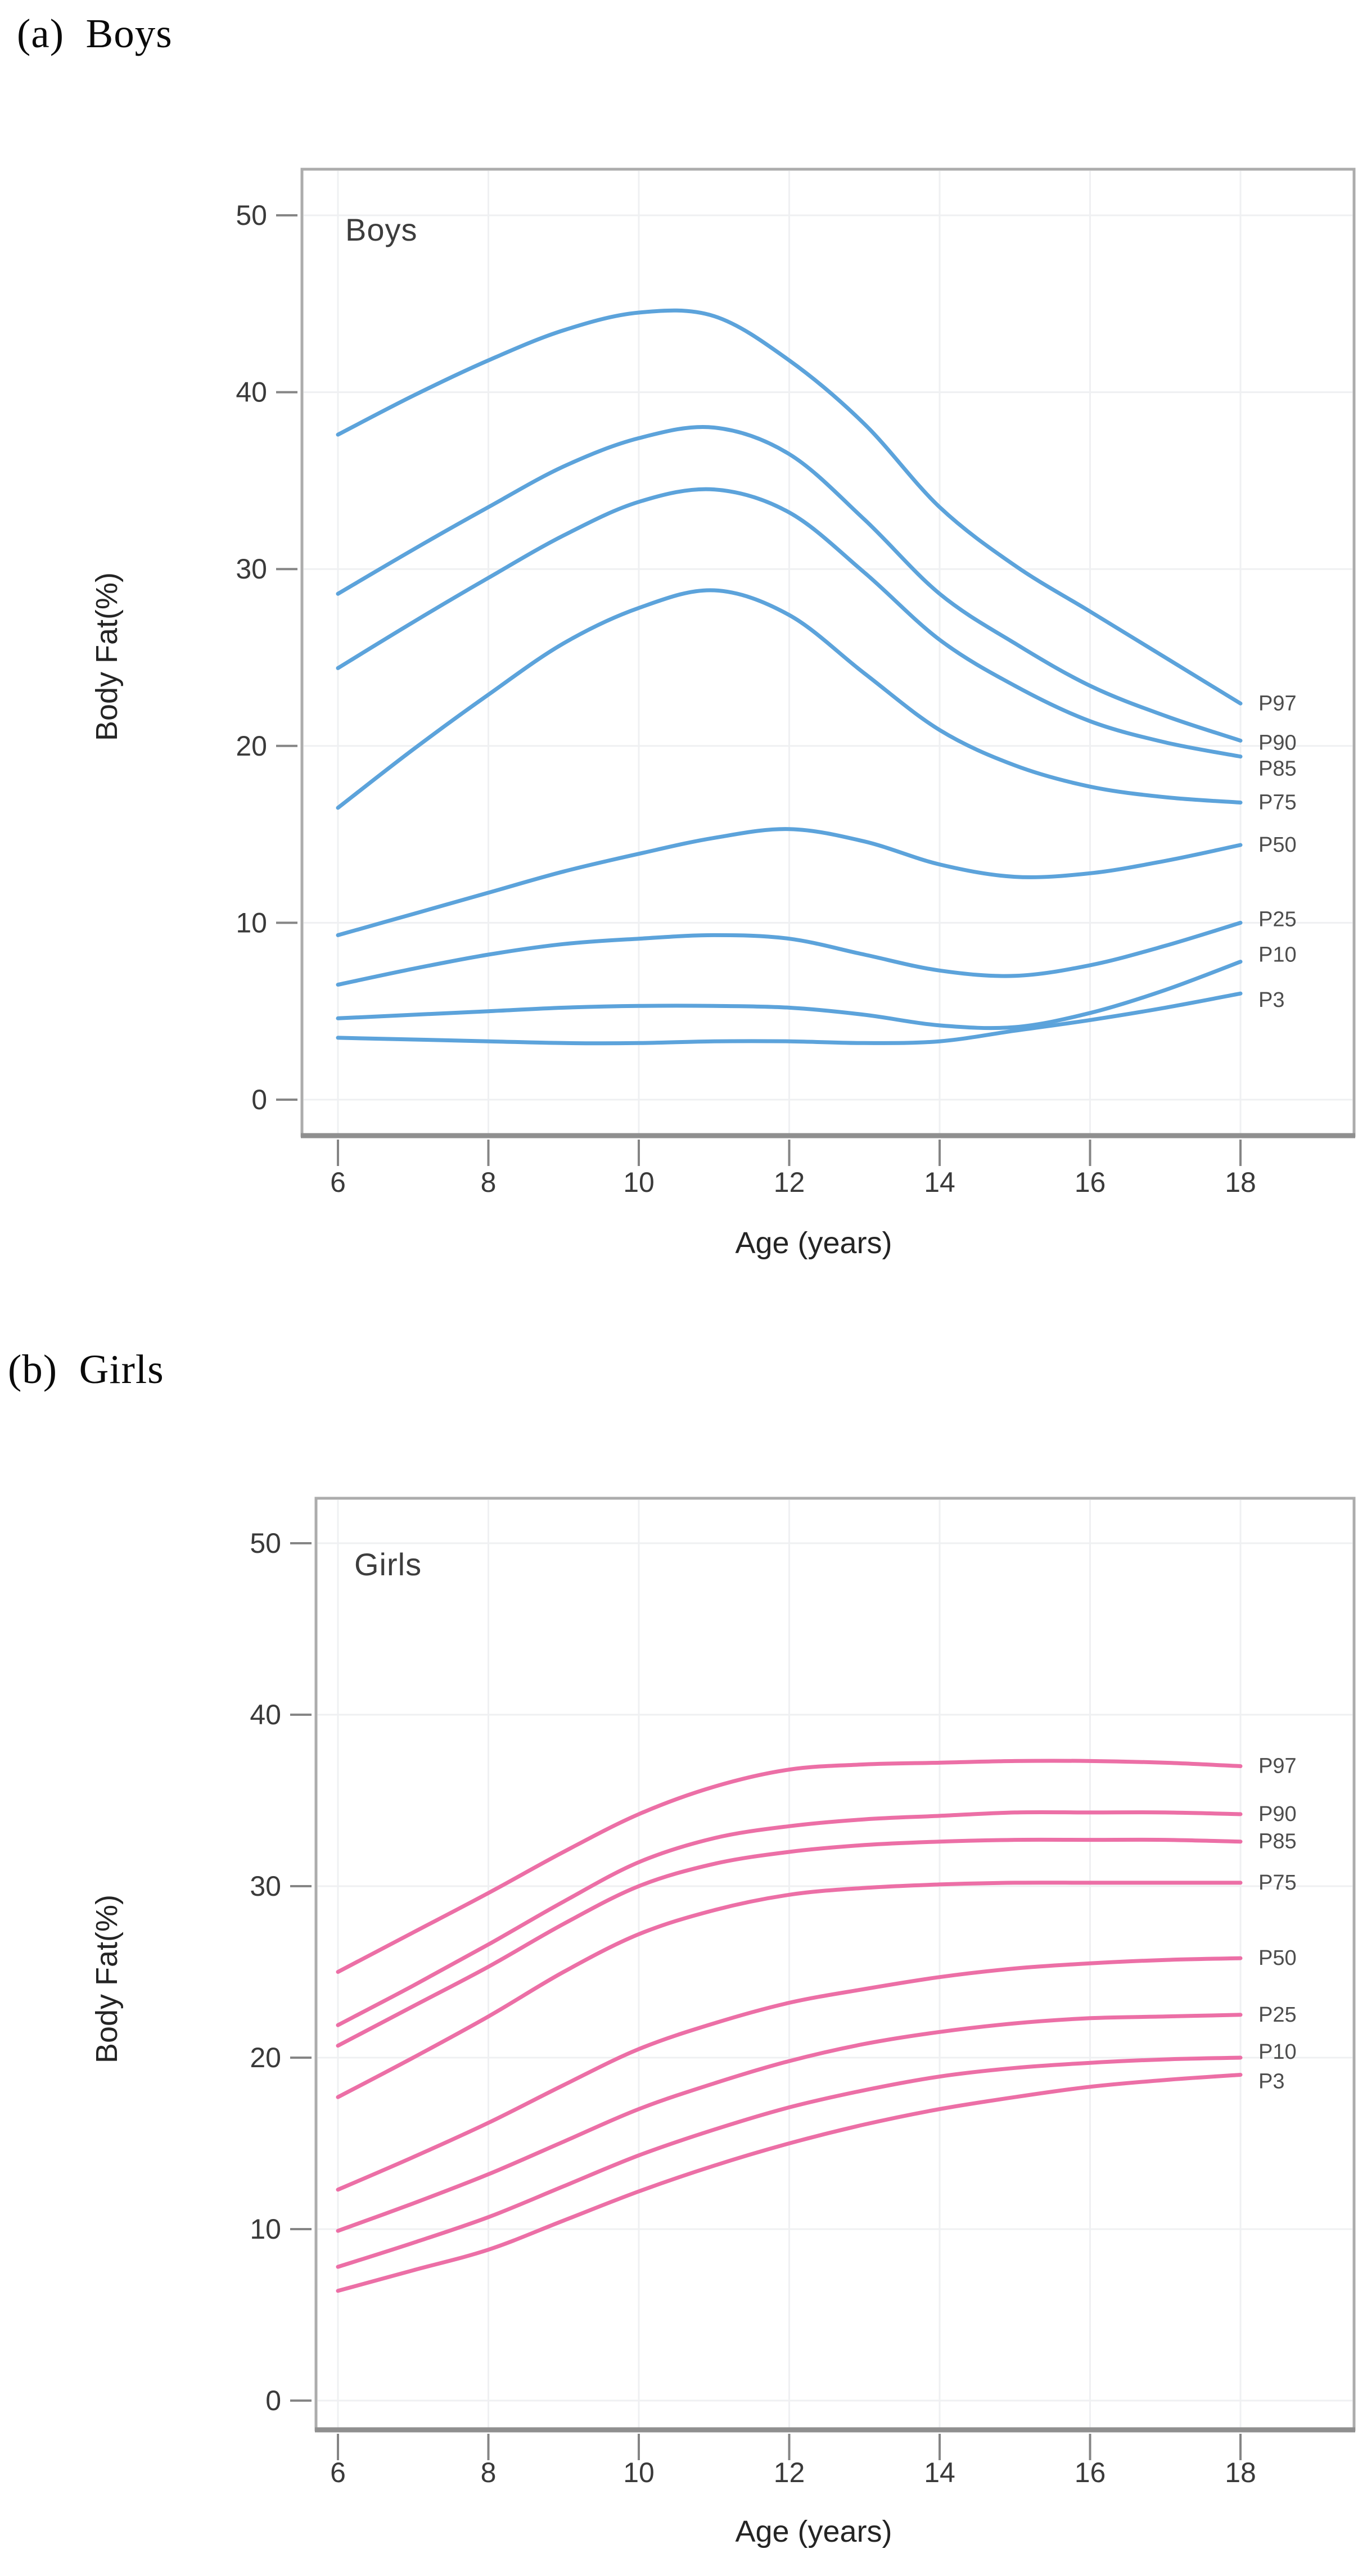 The width and height of the screenshot is (1367, 2576). What do you see at coordinates (251, 746) in the screenshot?
I see `y-tick-label-20-boys: 20` at bounding box center [251, 746].